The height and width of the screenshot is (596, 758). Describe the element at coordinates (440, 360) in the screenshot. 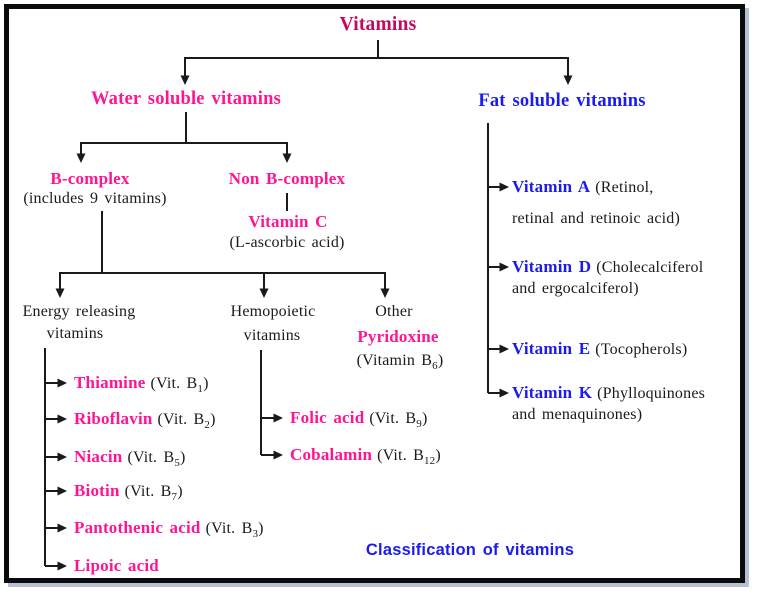

I see `pyridoxine-note-close: )` at that location.